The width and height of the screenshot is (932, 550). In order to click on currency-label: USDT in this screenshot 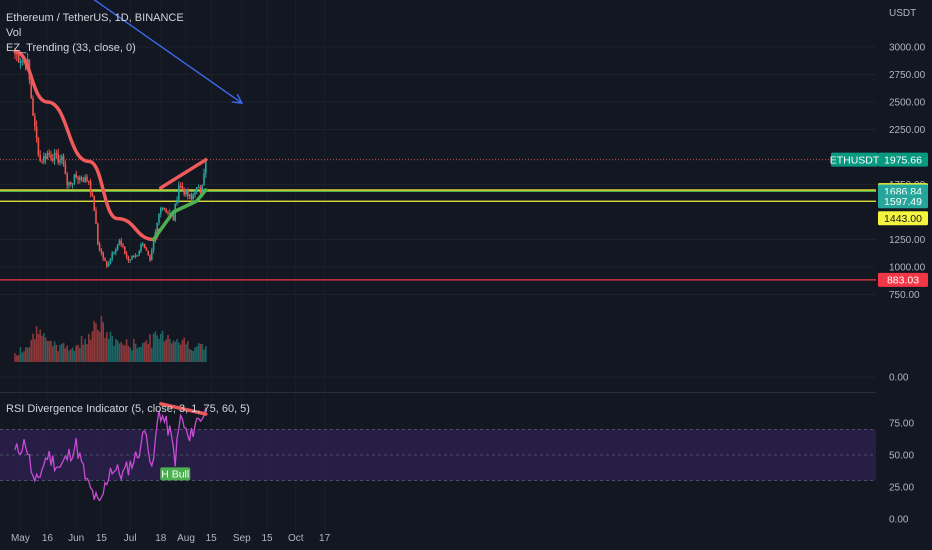, I will do `click(902, 13)`.